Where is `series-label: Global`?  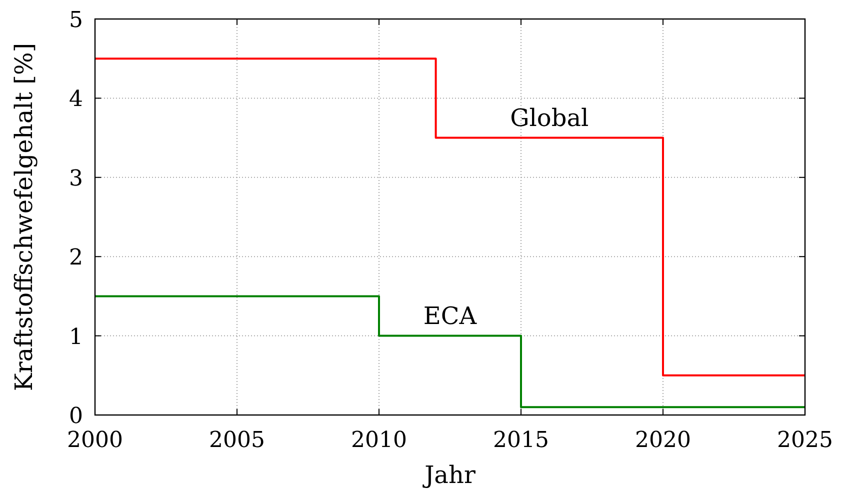
series-label: Global is located at coordinates (549, 118).